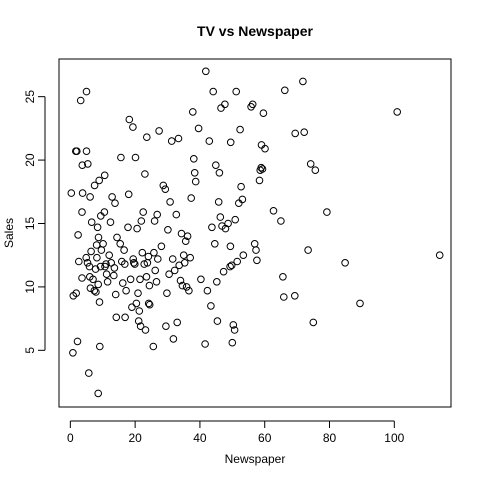 The height and width of the screenshot is (480, 480). Describe the element at coordinates (9, 233) in the screenshot. I see `y-axis-label: Sales` at that location.